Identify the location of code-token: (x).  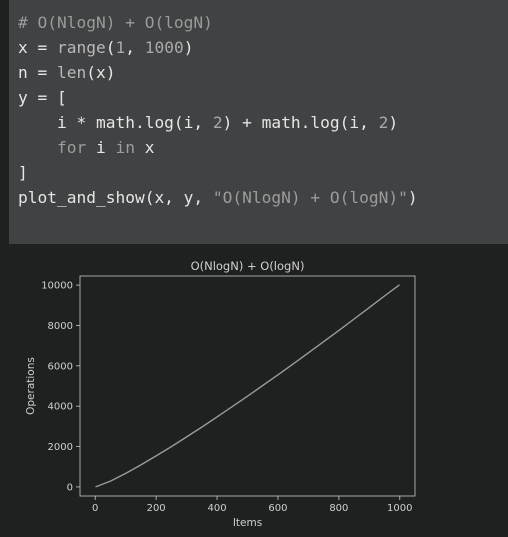
(101, 72).